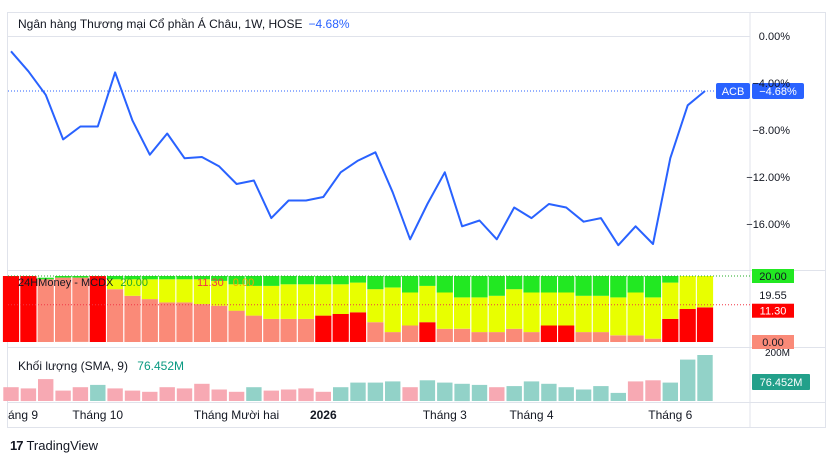 This screenshot has height=464, width=832. What do you see at coordinates (101, 366) in the screenshot?
I see `volume-legend: Khối lượng (SMA, 9) 76.452M` at bounding box center [101, 366].